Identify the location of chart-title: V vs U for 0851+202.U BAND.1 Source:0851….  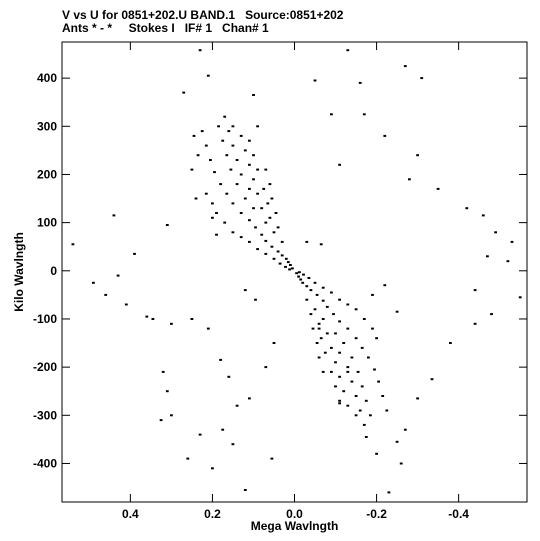
(203, 15).